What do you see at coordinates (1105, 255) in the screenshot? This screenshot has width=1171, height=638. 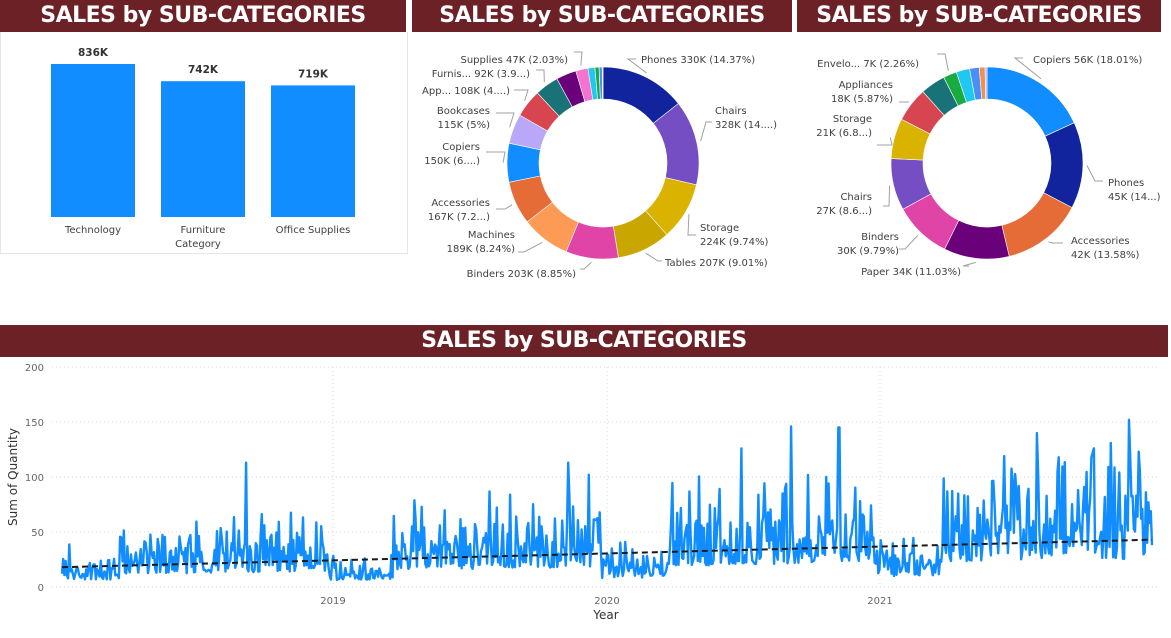 I see `slice-label: 42K (13.58%)` at bounding box center [1105, 255].